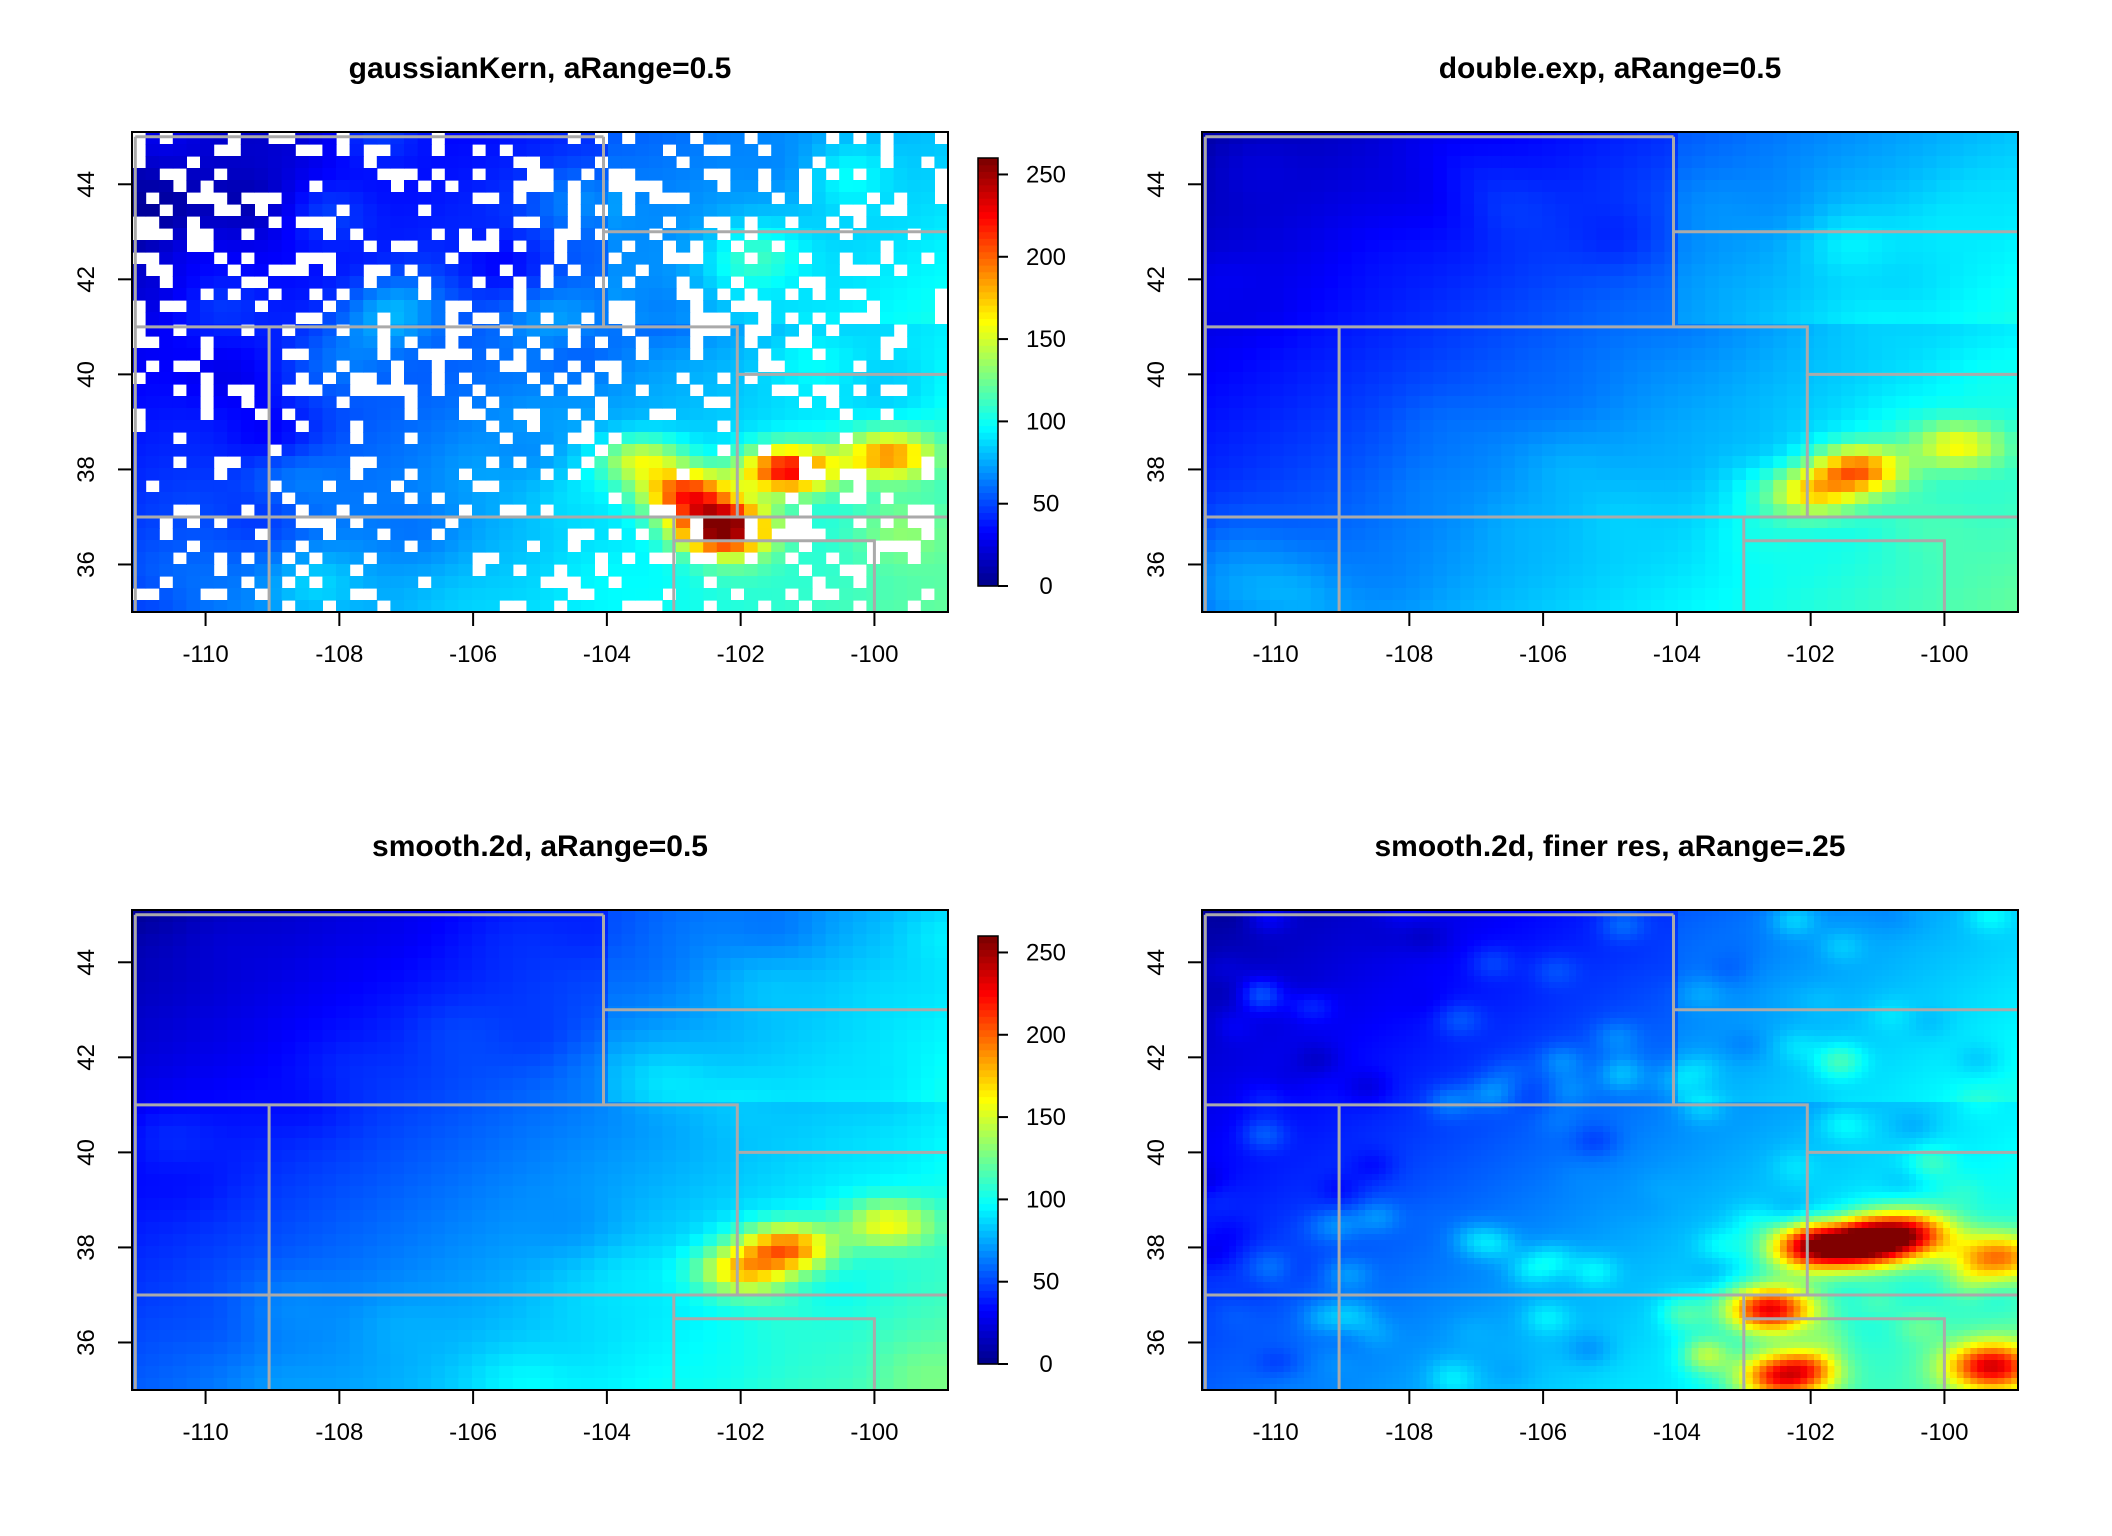  Describe the element at coordinates (1677, 654) in the screenshot. I see `x-tick-label: -104` at that location.